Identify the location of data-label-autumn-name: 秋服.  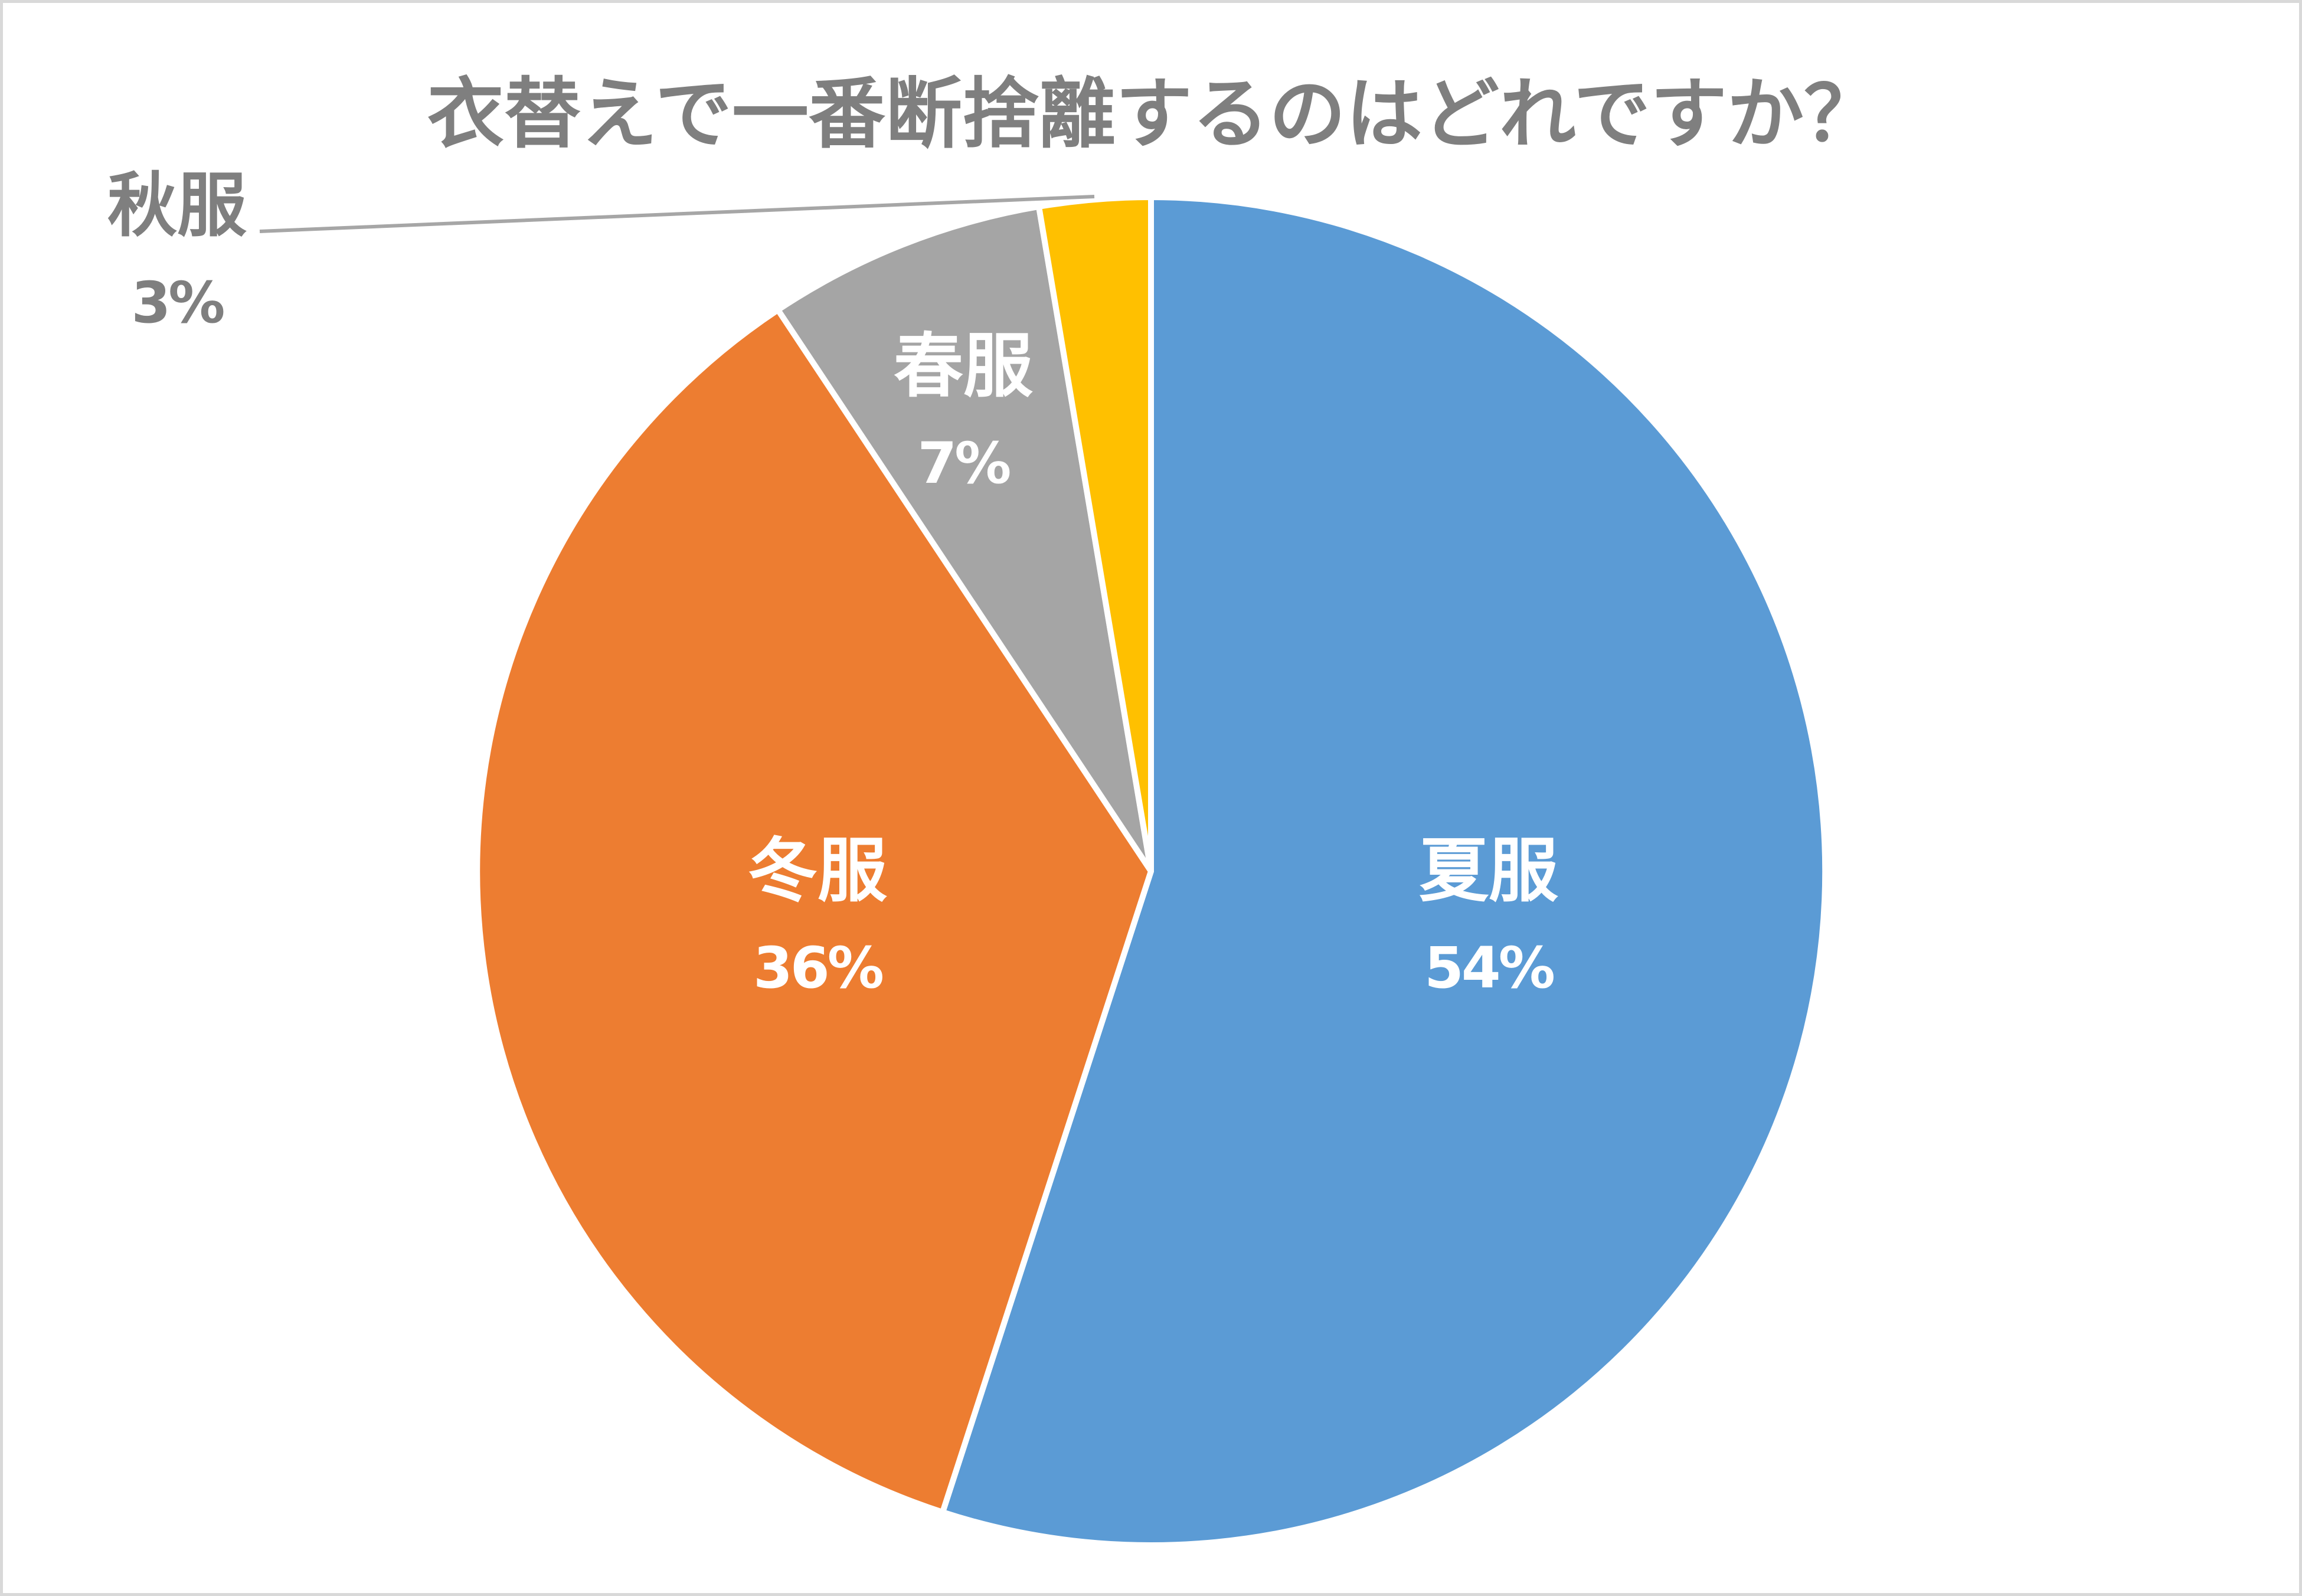
(177, 205).